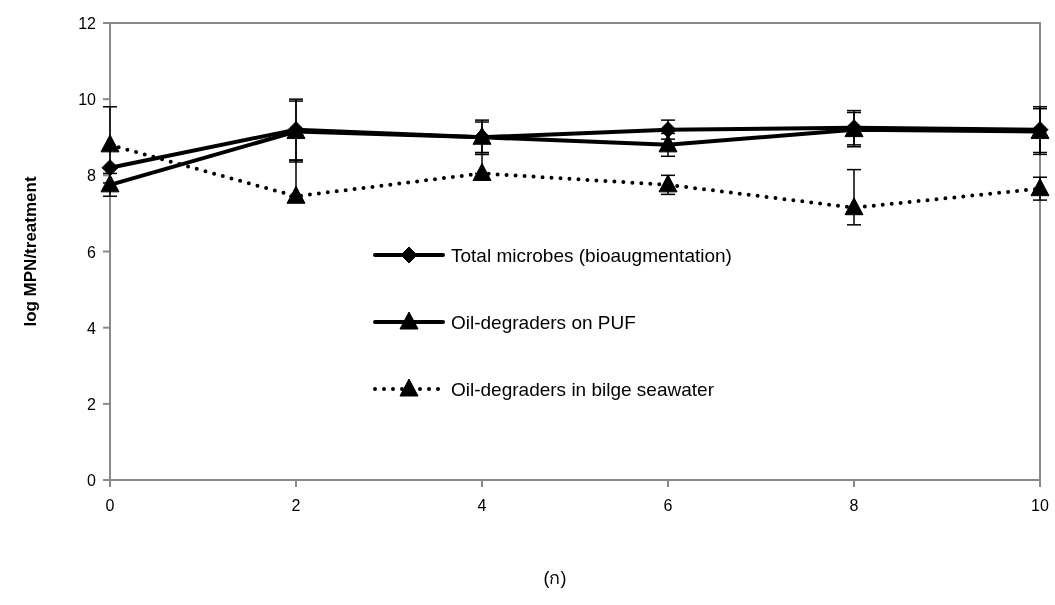 The width and height of the screenshot is (1055, 605). I want to click on y-tick-label: 4, so click(92, 328).